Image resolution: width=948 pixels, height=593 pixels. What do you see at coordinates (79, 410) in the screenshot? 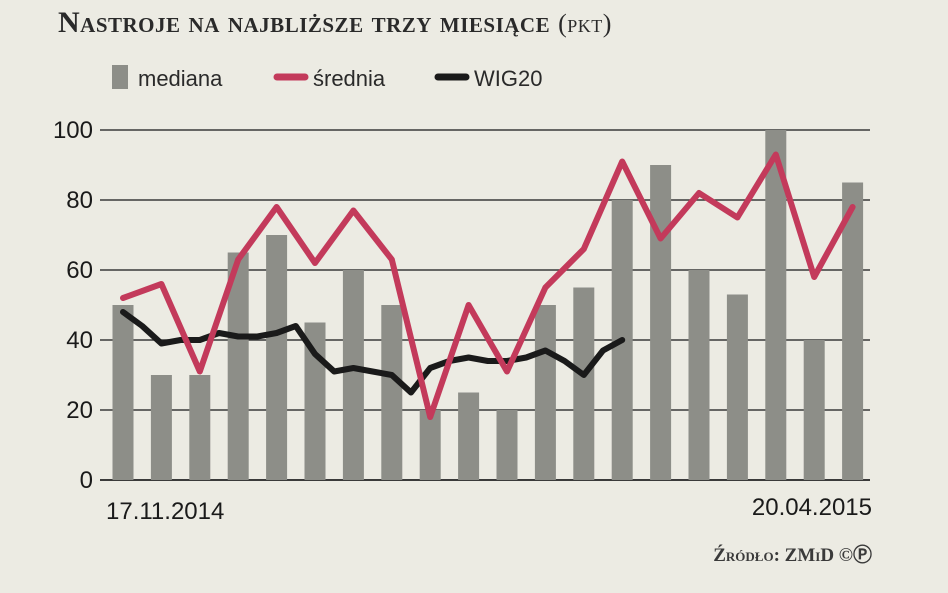
I see `y-tick-label-20: 20` at bounding box center [79, 410].